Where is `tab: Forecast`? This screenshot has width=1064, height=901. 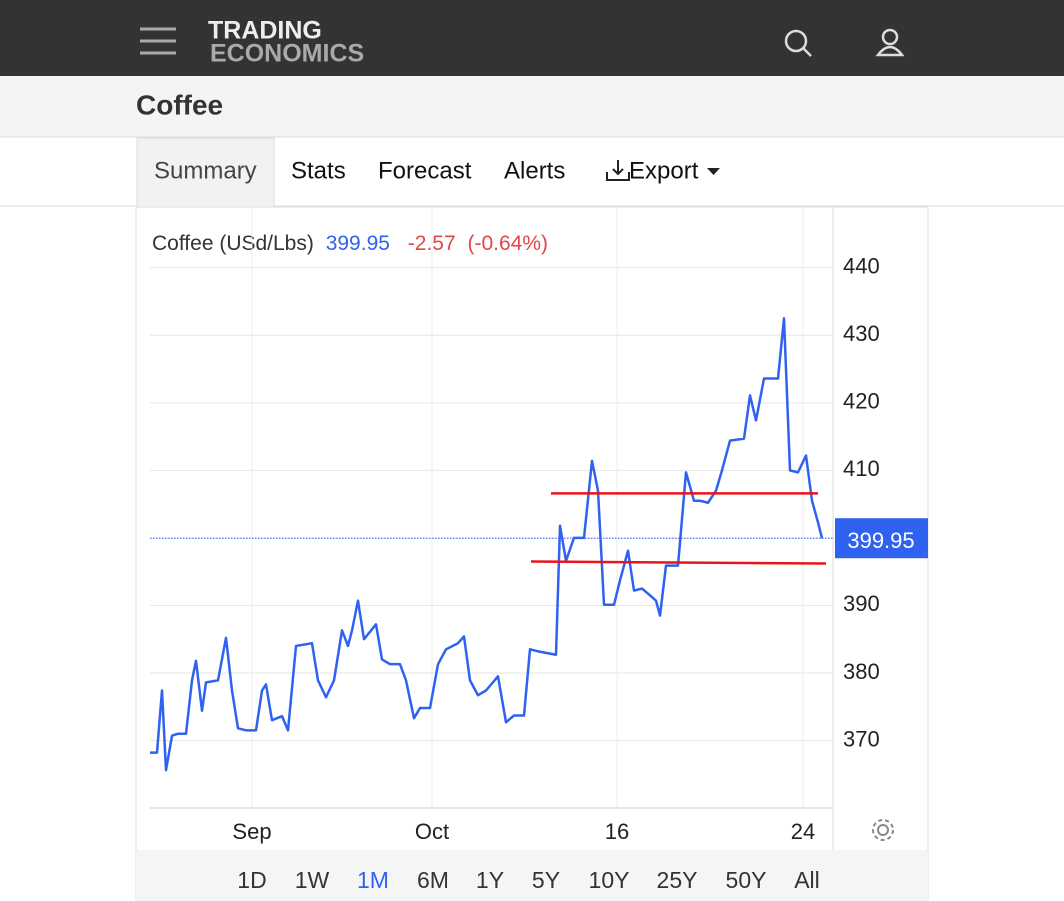 tab: Forecast is located at coordinates (425, 170).